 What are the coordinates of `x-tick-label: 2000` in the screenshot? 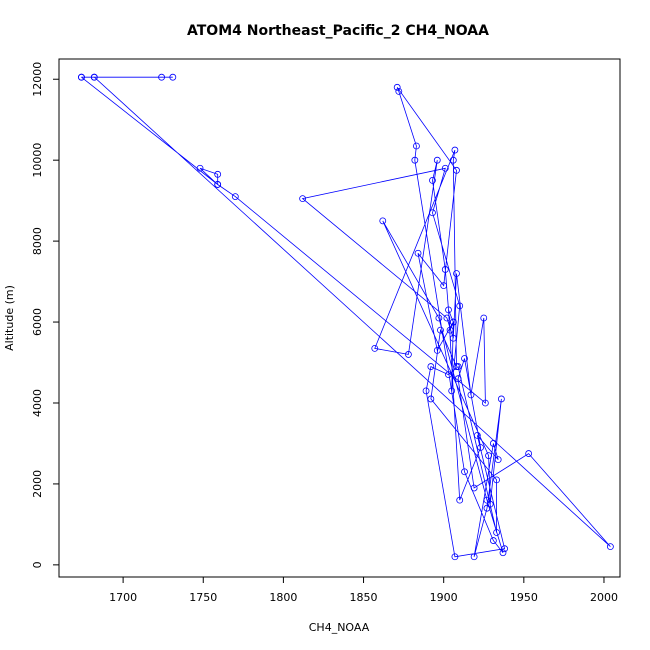 It's located at (604, 597).